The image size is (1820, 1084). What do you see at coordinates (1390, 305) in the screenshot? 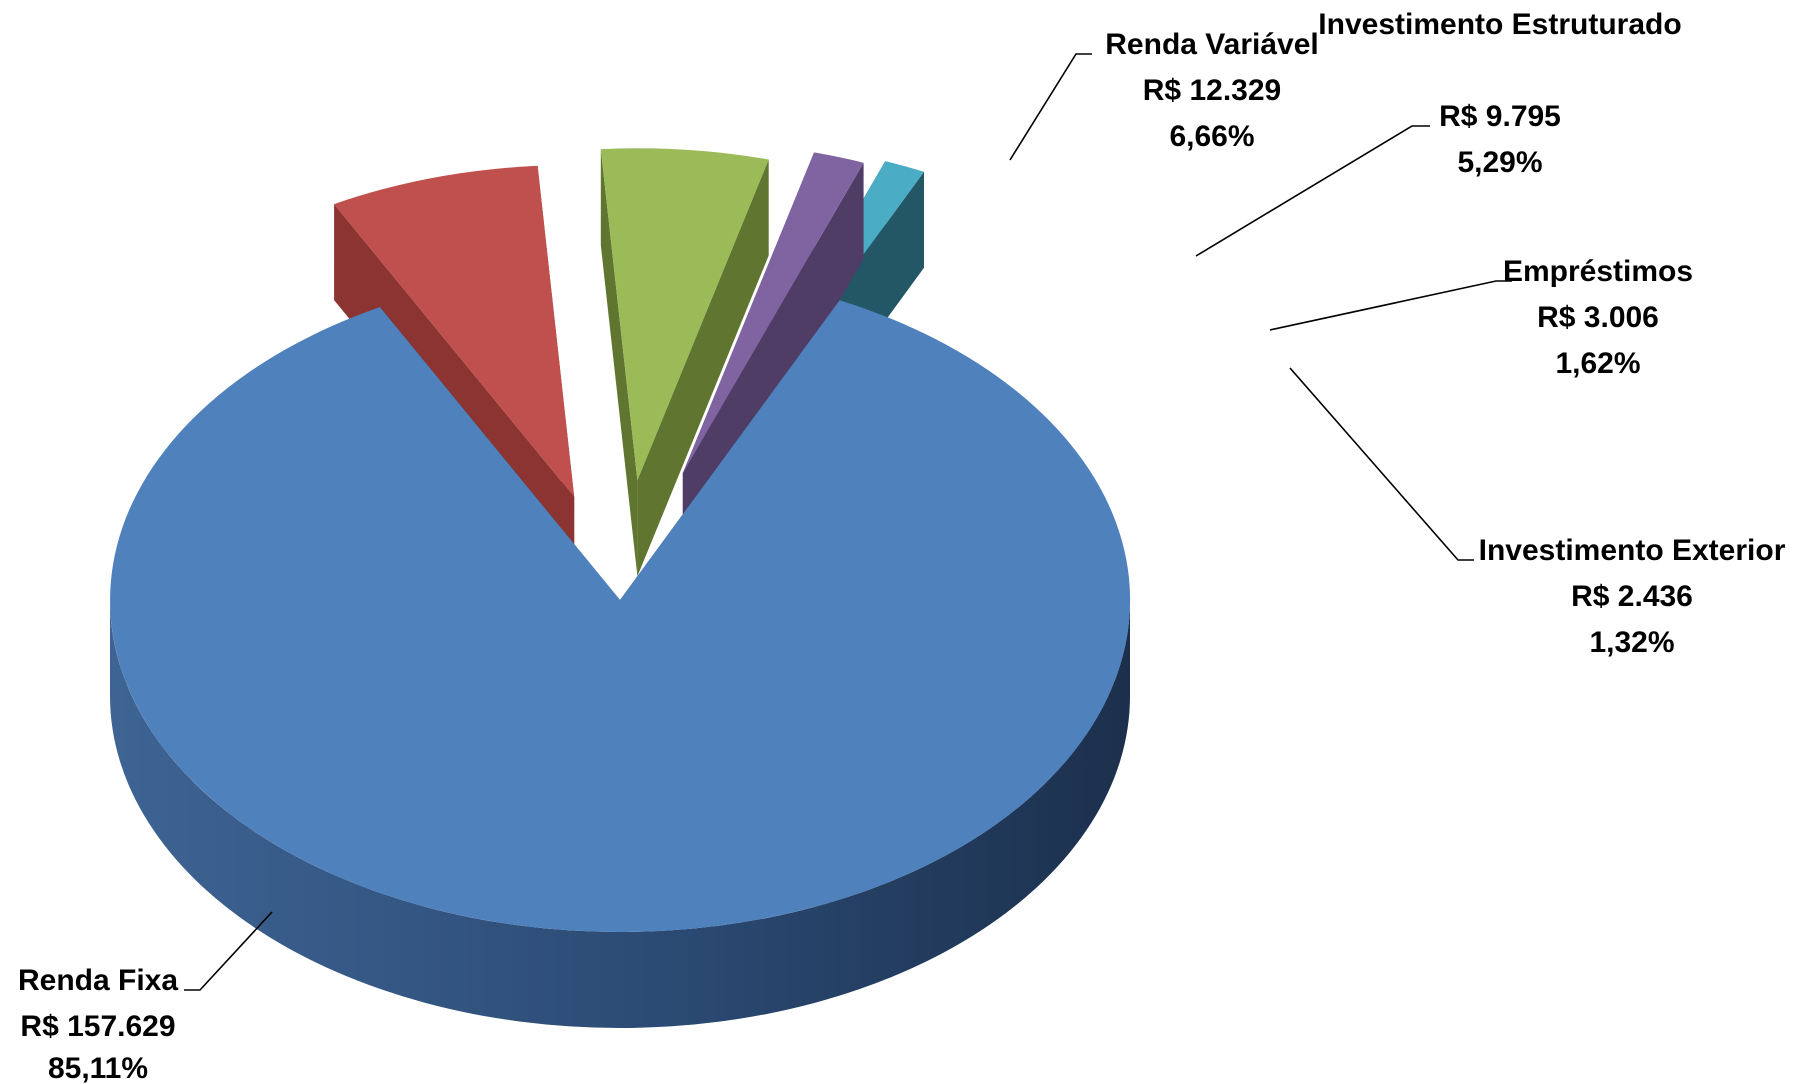
I see `leader-line-emprestimos` at bounding box center [1390, 305].